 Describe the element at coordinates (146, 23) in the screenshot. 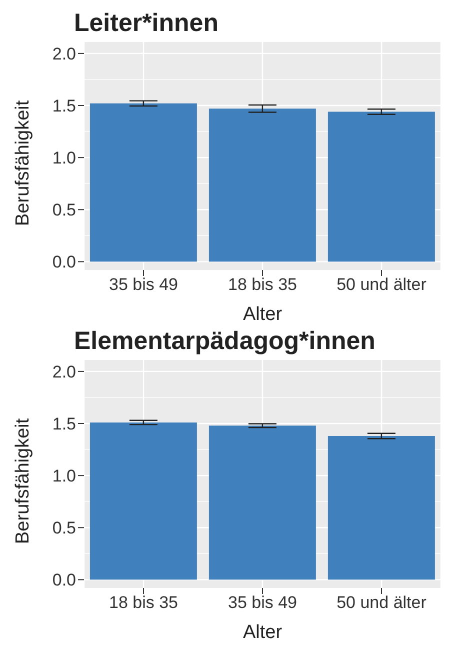

I see `chart-title: Leiter*innen` at that location.